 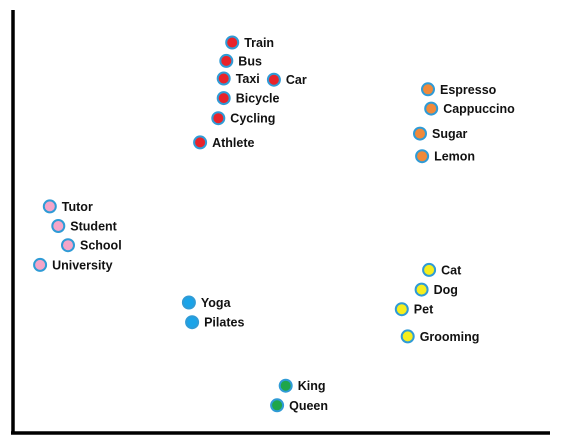 What do you see at coordinates (479, 109) in the screenshot?
I see `point-label-cappuccino: Cappuccino` at bounding box center [479, 109].